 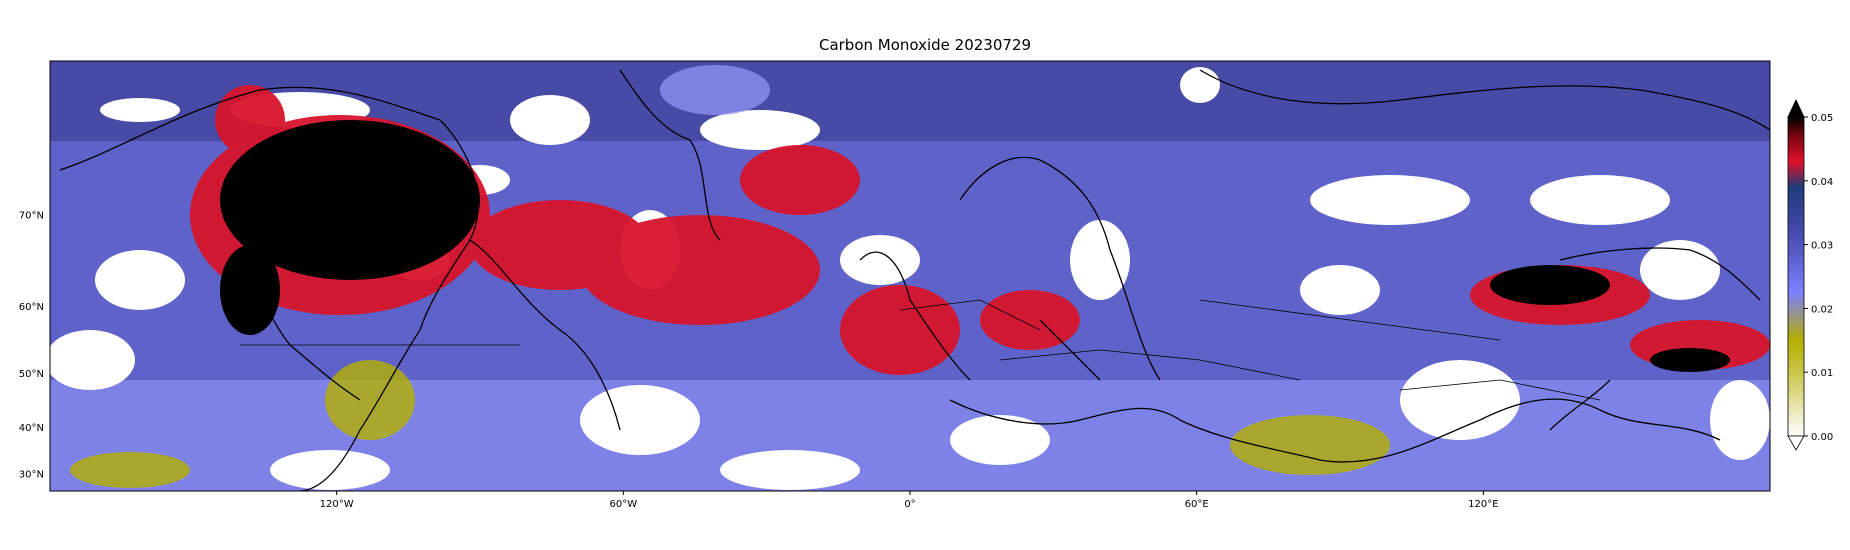 What do you see at coordinates (1822, 246) in the screenshot?
I see `colorbar-tick-label: 0.03` at bounding box center [1822, 246].